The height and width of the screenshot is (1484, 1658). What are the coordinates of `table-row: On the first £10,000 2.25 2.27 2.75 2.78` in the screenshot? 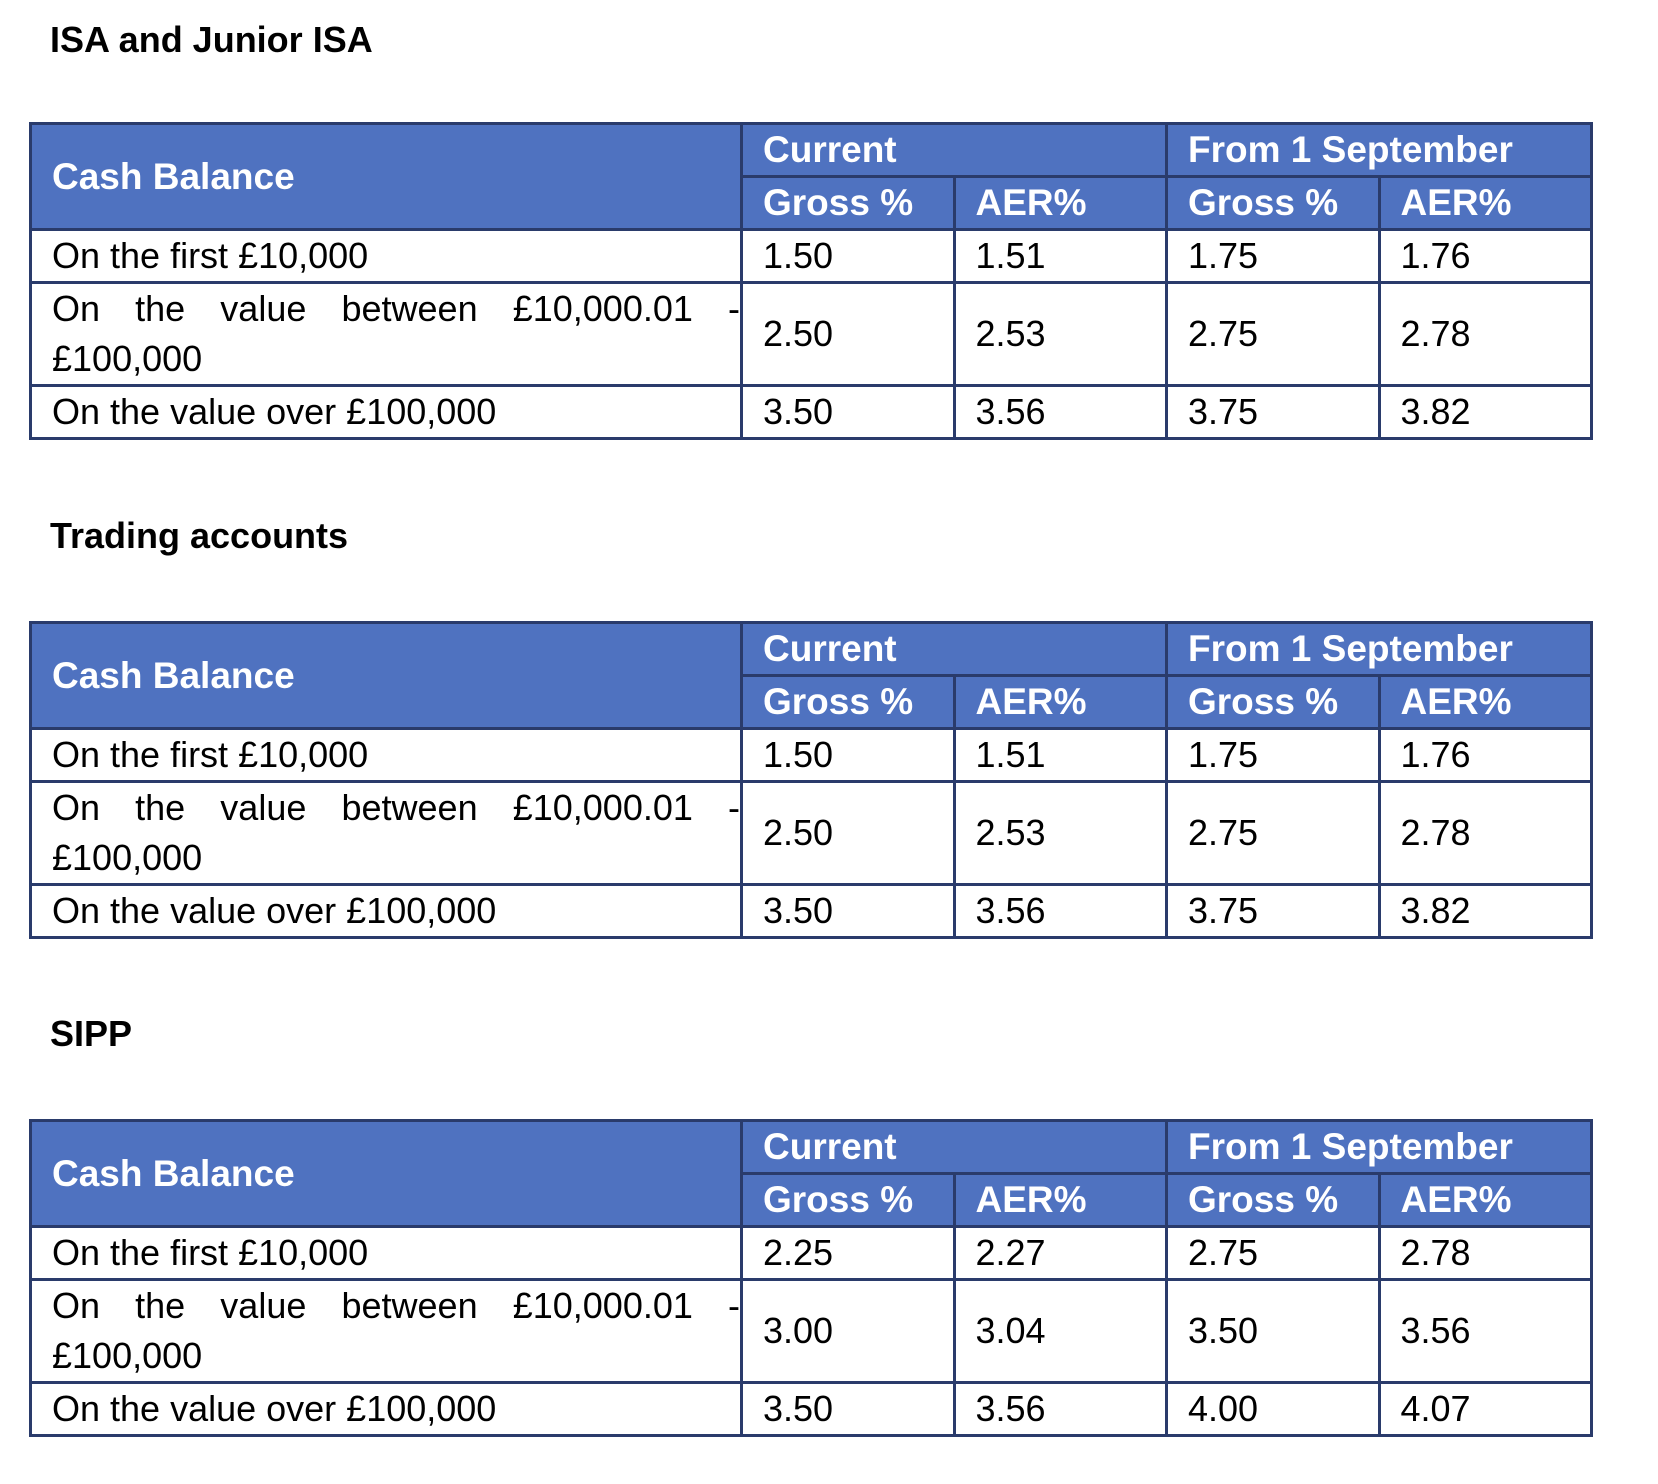 It's located at (811, 1253).